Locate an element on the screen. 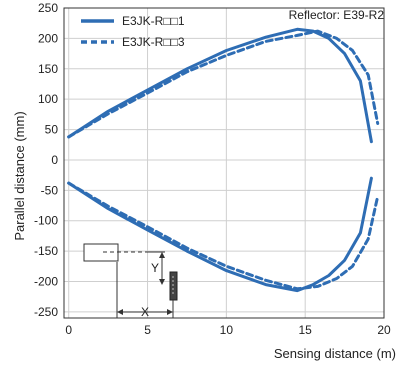  y-tick-label: -50 is located at coordinates (50, 190).